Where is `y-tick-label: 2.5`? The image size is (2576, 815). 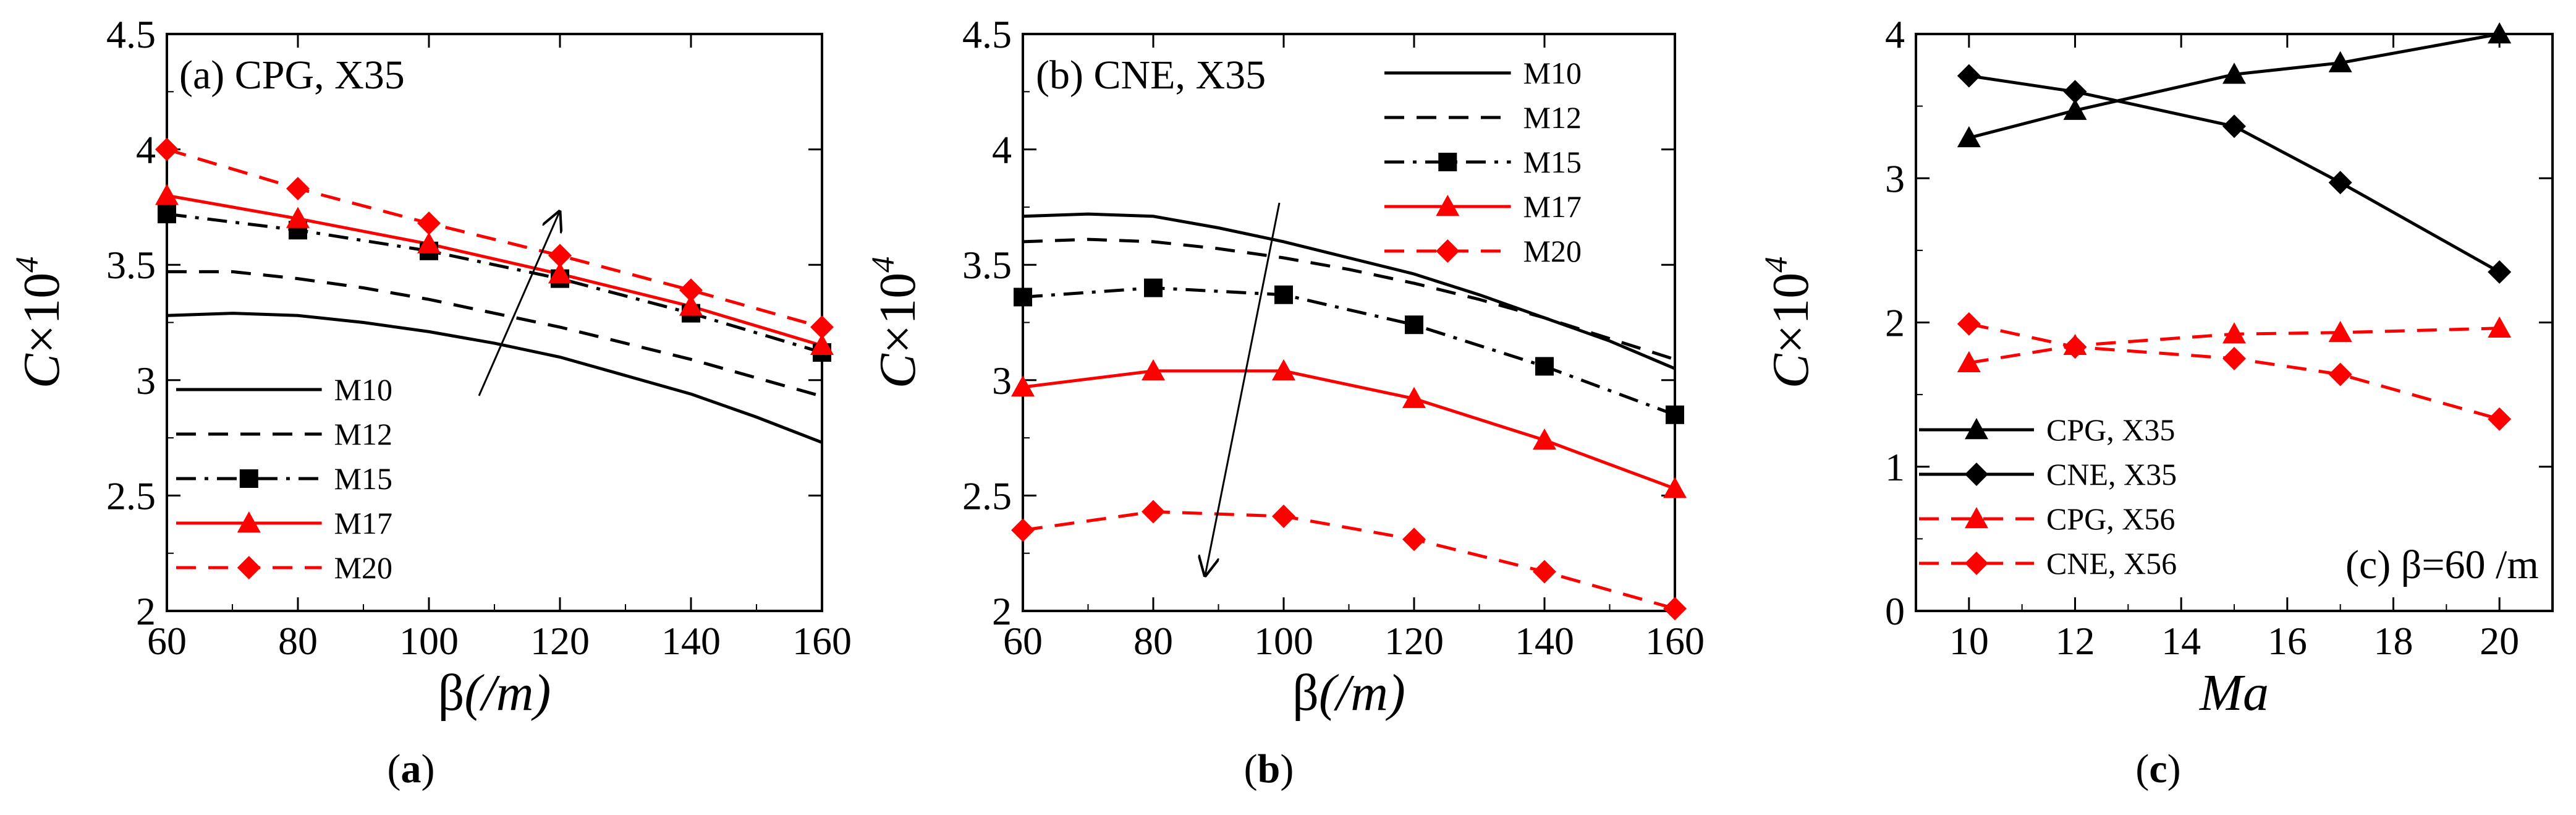 y-tick-label: 2.5 is located at coordinates (131, 496).